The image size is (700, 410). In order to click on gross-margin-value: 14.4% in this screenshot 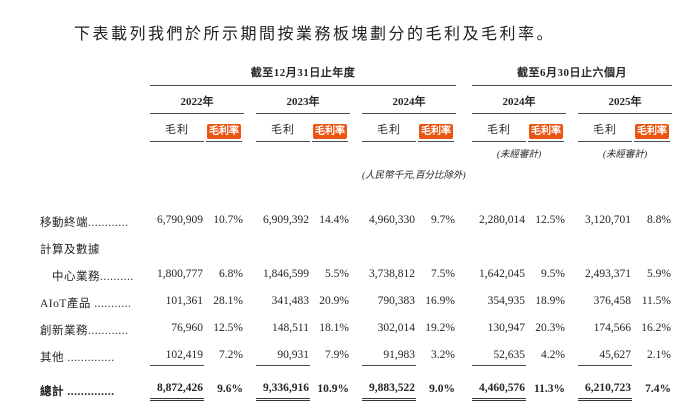, I will do `click(334, 220)`.